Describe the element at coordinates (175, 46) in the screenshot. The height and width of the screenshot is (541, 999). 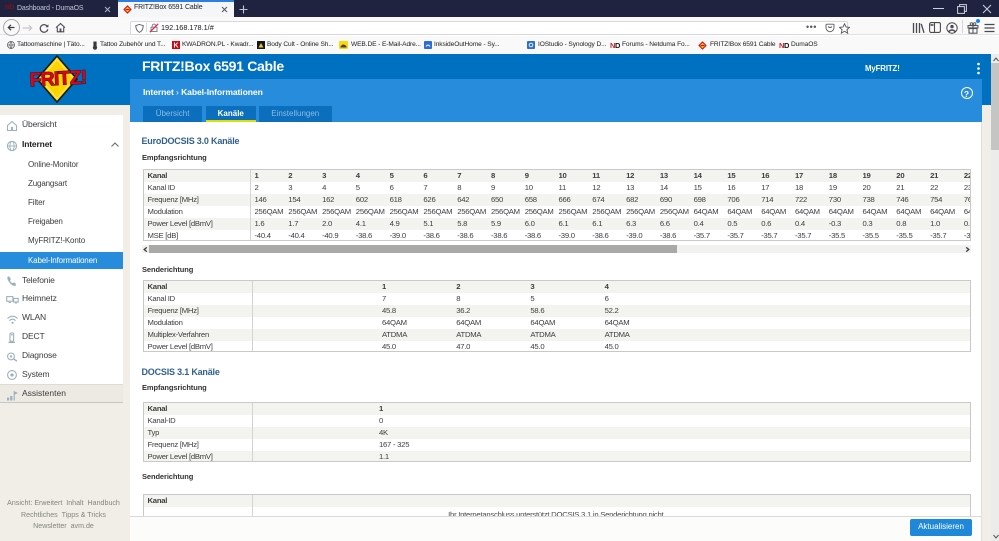
I see `svg-text: K` at that location.